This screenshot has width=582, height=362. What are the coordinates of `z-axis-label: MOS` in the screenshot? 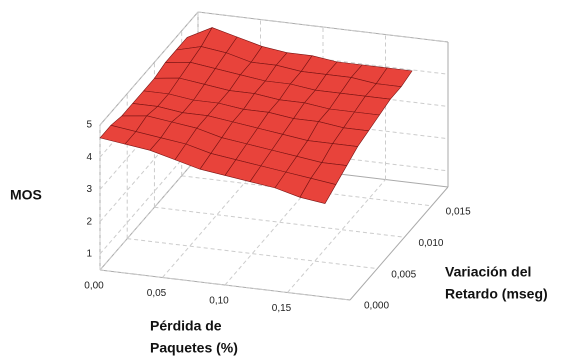 It's located at (26, 195).